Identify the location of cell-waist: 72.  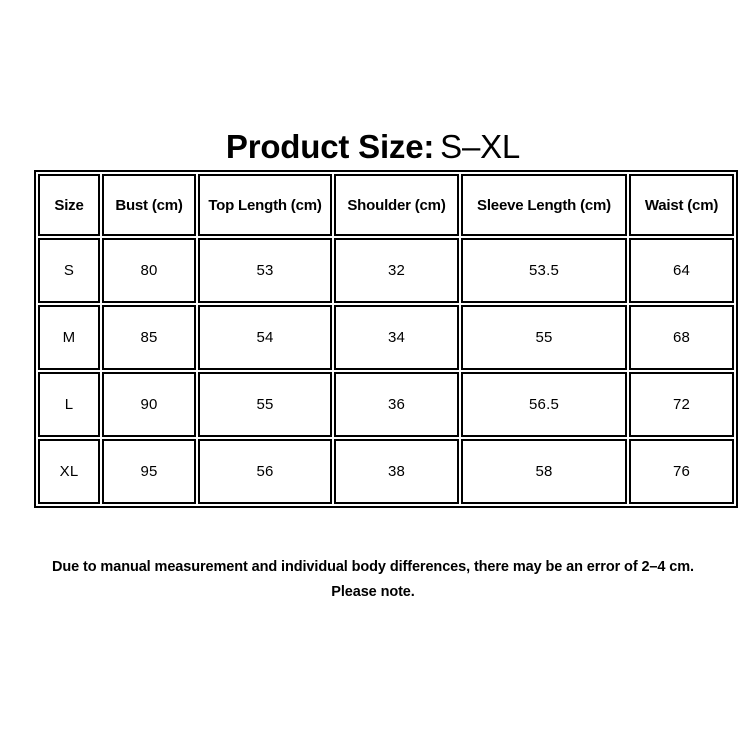
(681, 404).